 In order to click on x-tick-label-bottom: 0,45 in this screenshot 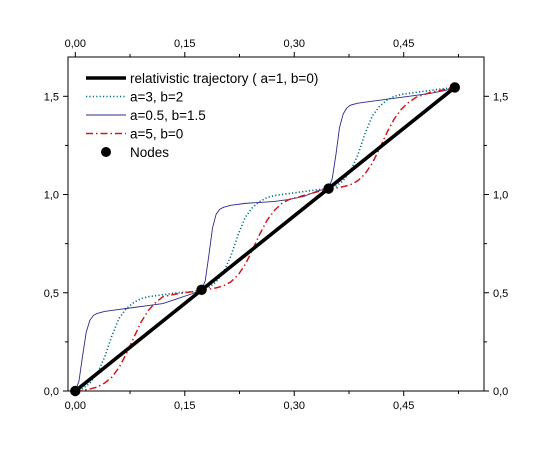, I will do `click(403, 406)`.